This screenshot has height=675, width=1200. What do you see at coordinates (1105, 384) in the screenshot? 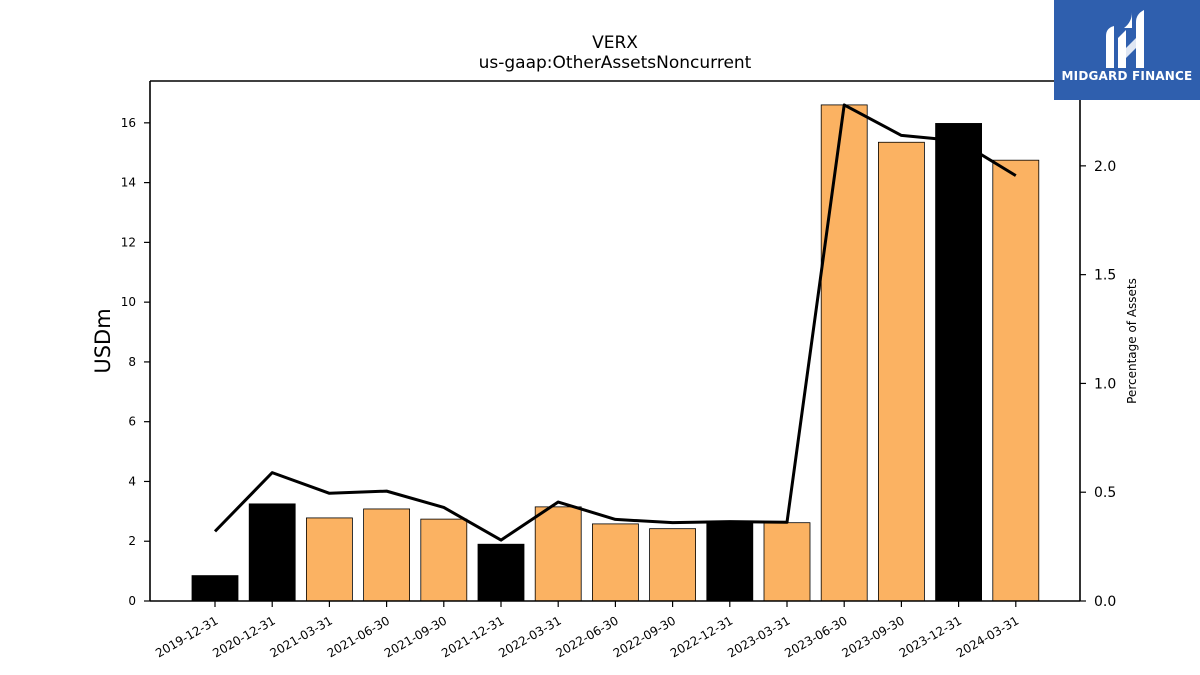
I see `y2-tick-label: 1.0` at bounding box center [1105, 384].